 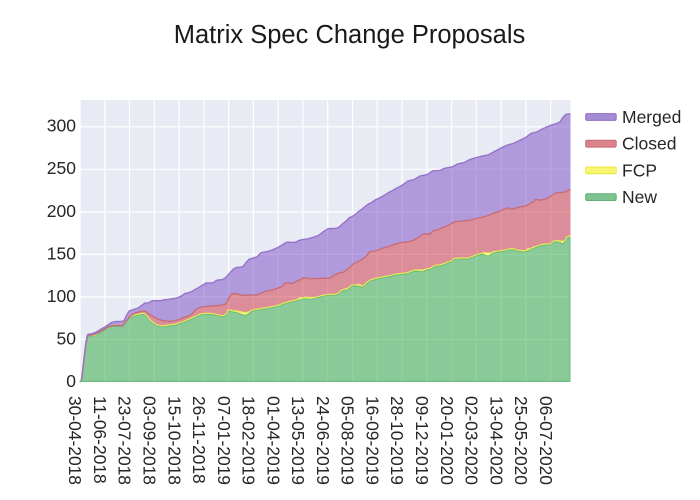 What do you see at coordinates (323, 440) in the screenshot?
I see `svg-text: 24-06-2019` at bounding box center [323, 440].